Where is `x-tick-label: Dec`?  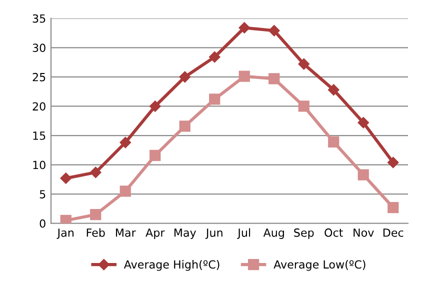
x-tick-label: Dec is located at coordinates (393, 232).